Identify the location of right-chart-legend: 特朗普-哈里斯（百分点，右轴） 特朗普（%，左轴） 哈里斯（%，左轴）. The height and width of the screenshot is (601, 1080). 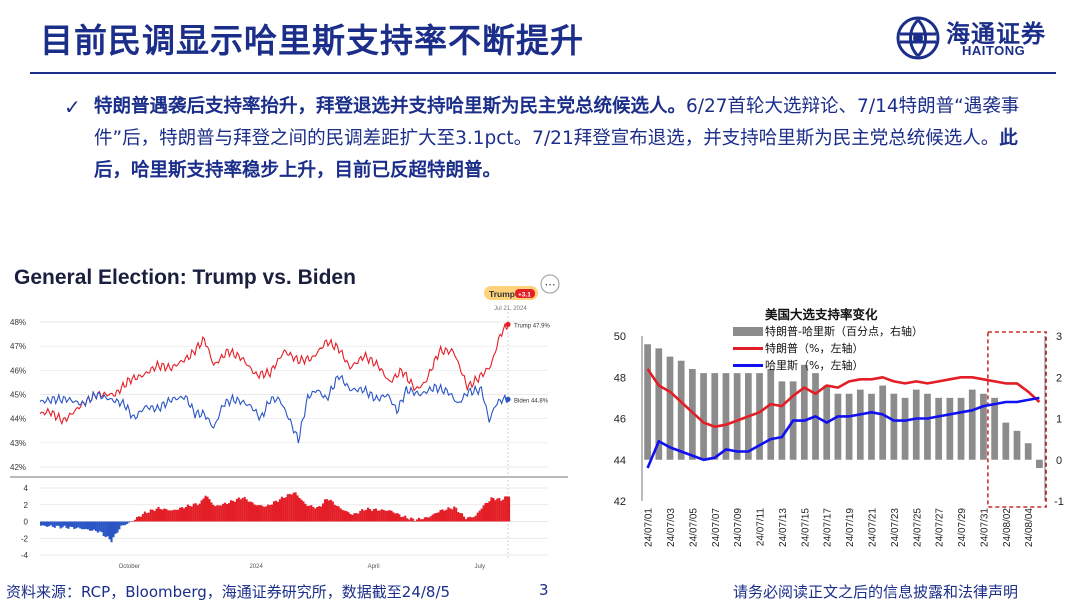
(828, 348).